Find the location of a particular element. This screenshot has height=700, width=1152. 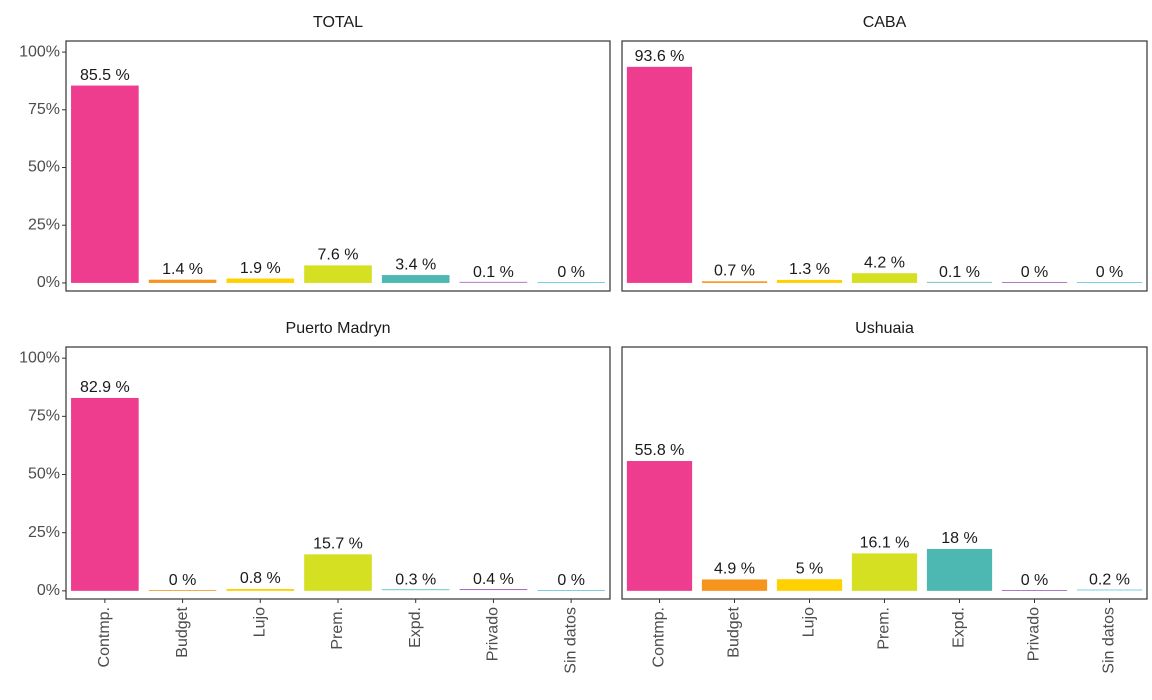

value-label: 1.3 % is located at coordinates (809, 269).